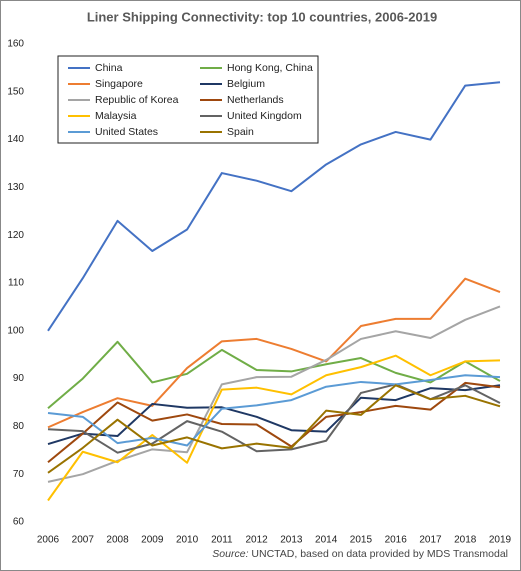 This screenshot has width=521, height=571. Describe the element at coordinates (19, 378) in the screenshot. I see `y-tick-label: 90` at that location.